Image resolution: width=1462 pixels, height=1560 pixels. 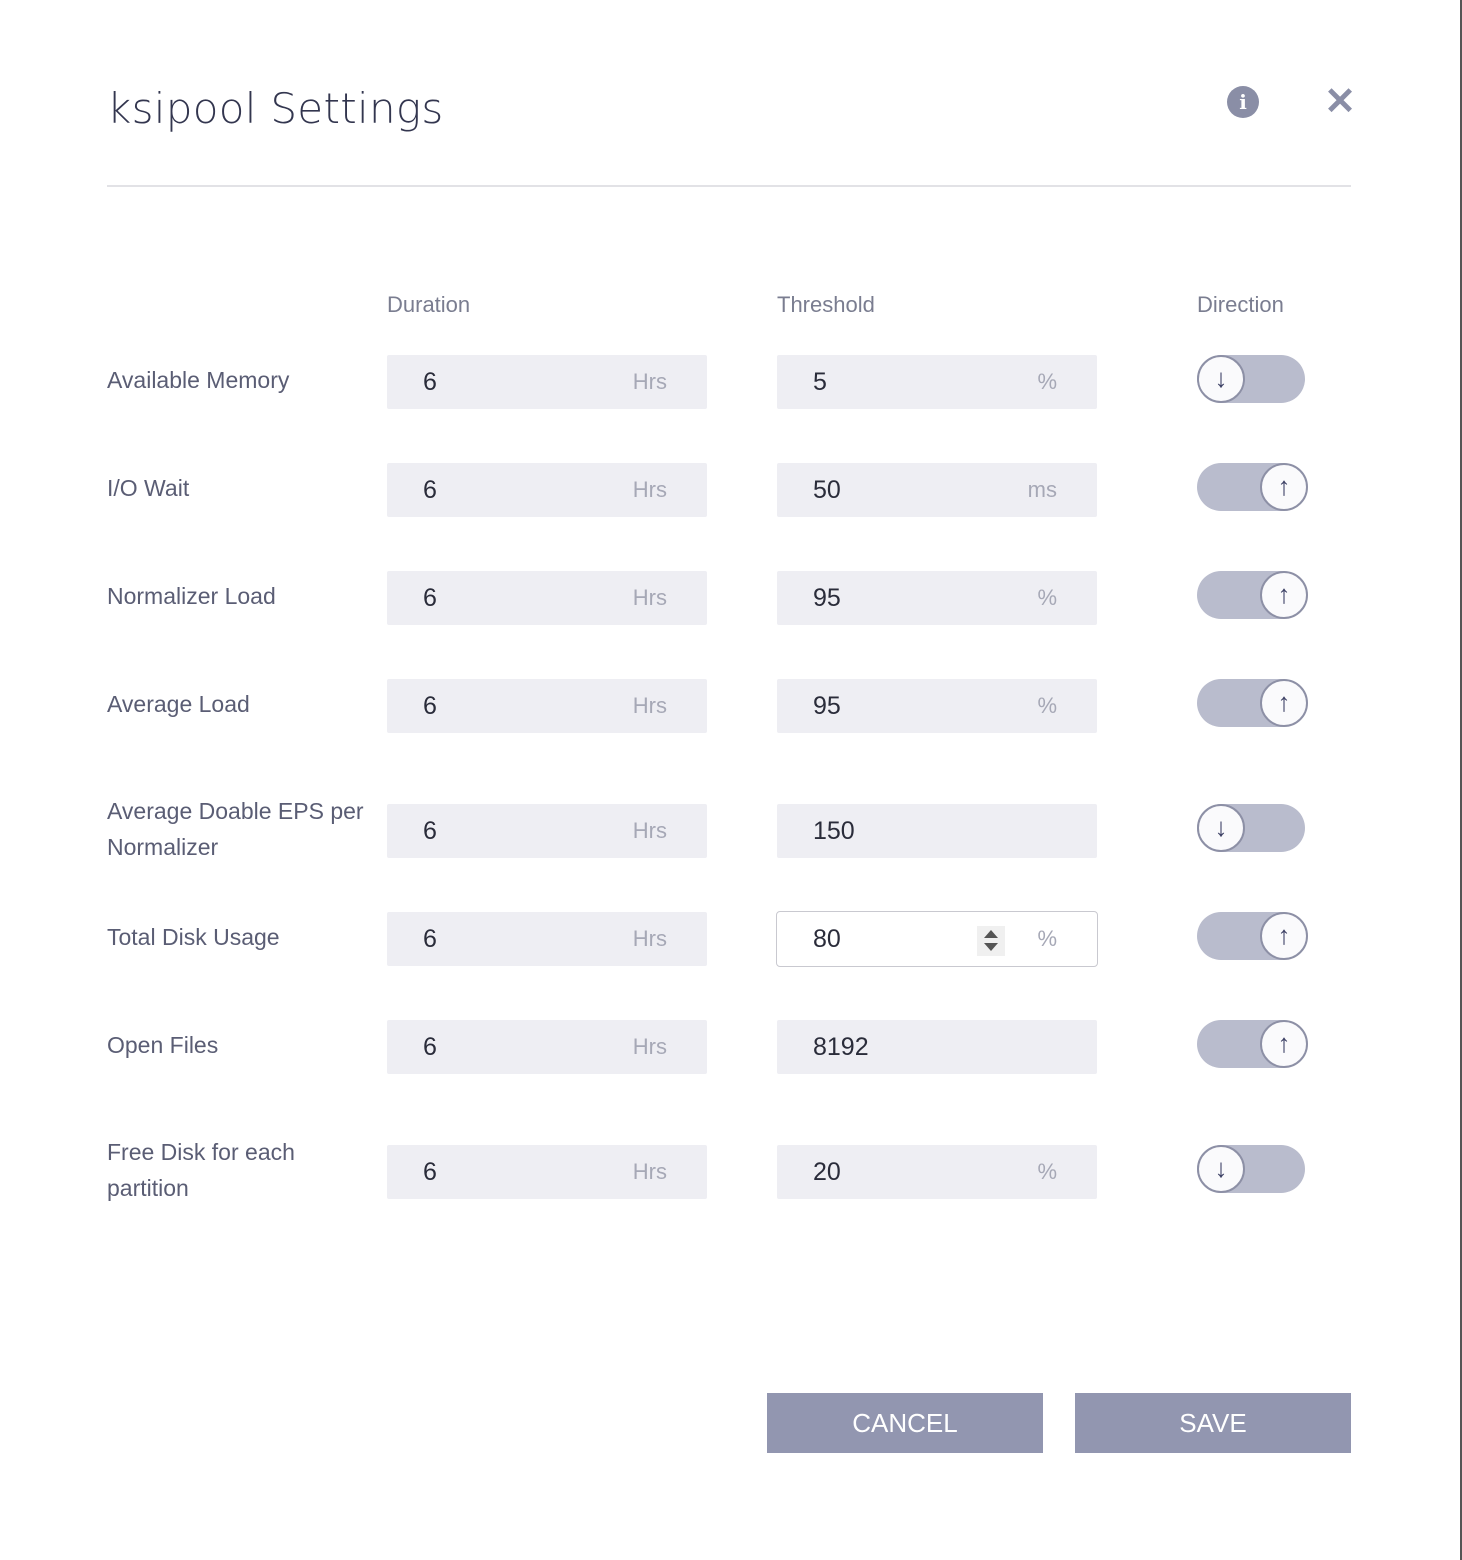 I want to click on threshold-value: 150, so click(x=834, y=831).